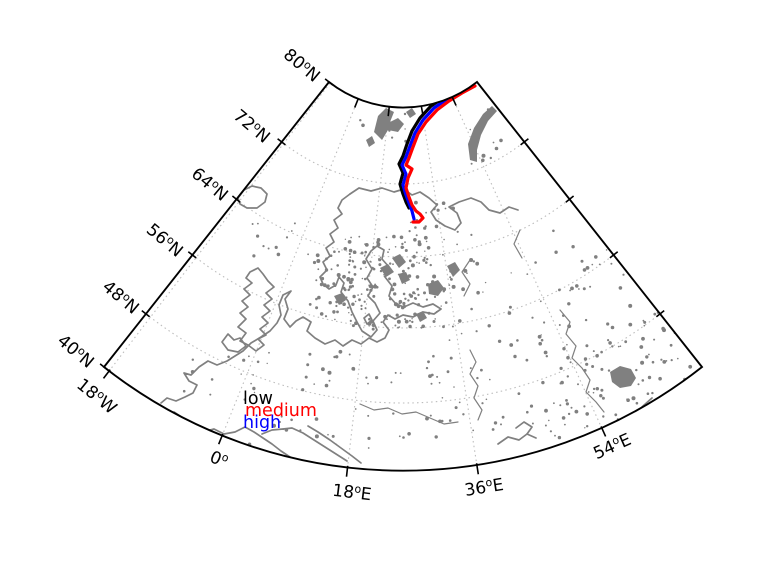  I want to click on svalbard-south, so click(370, 141).